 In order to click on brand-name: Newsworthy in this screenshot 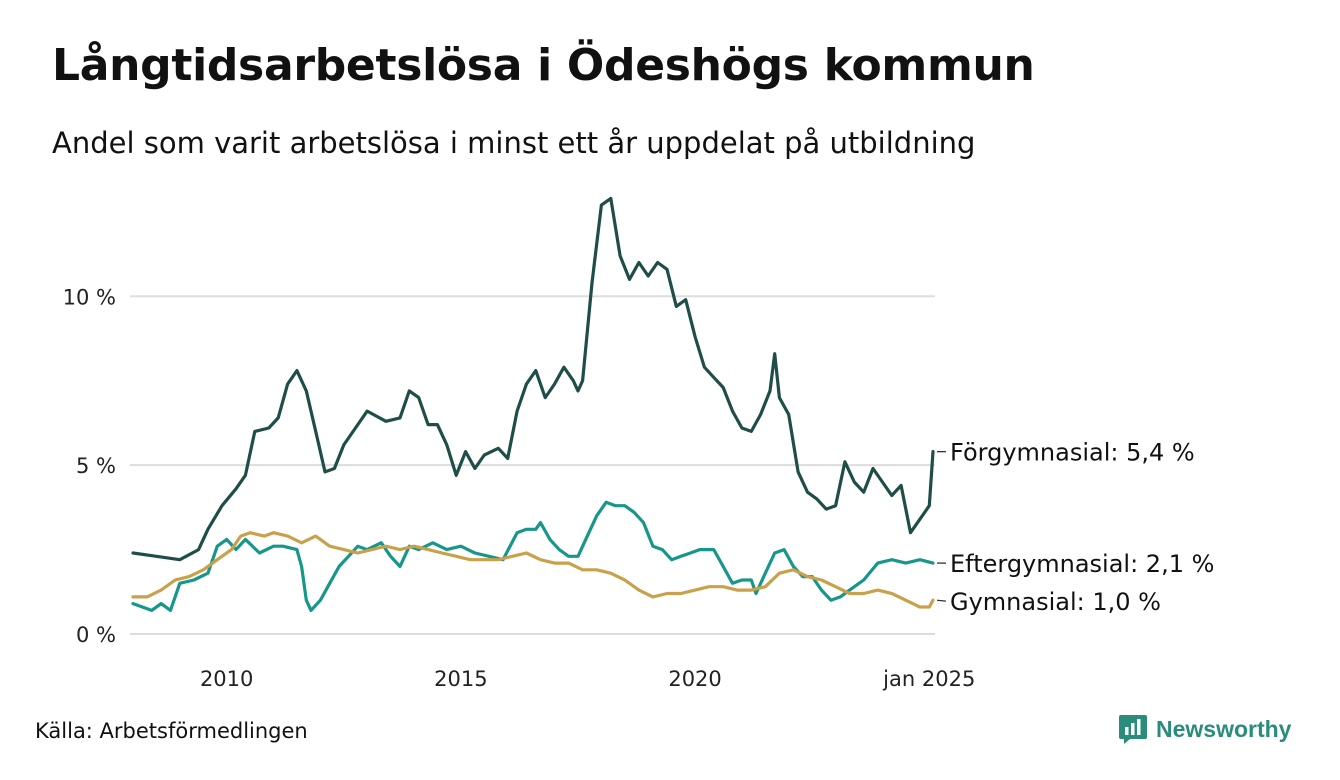, I will do `click(1224, 728)`.